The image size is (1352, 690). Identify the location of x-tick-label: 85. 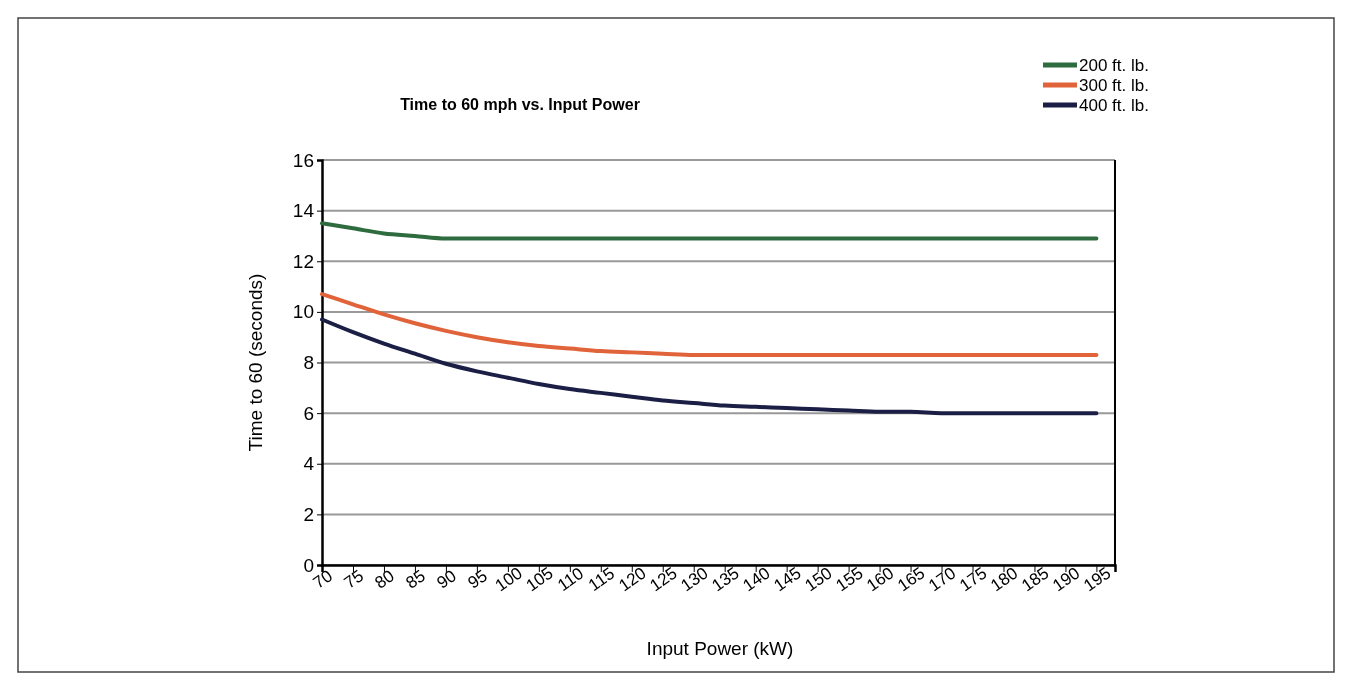
(415, 579).